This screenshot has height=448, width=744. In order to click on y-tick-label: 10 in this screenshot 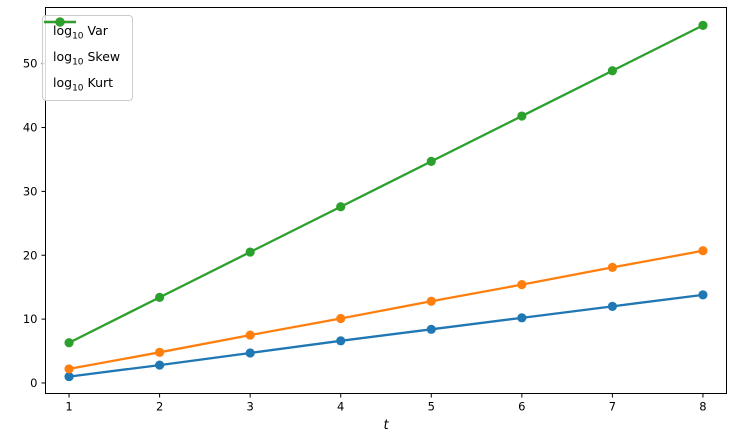, I will do `click(30, 319)`.